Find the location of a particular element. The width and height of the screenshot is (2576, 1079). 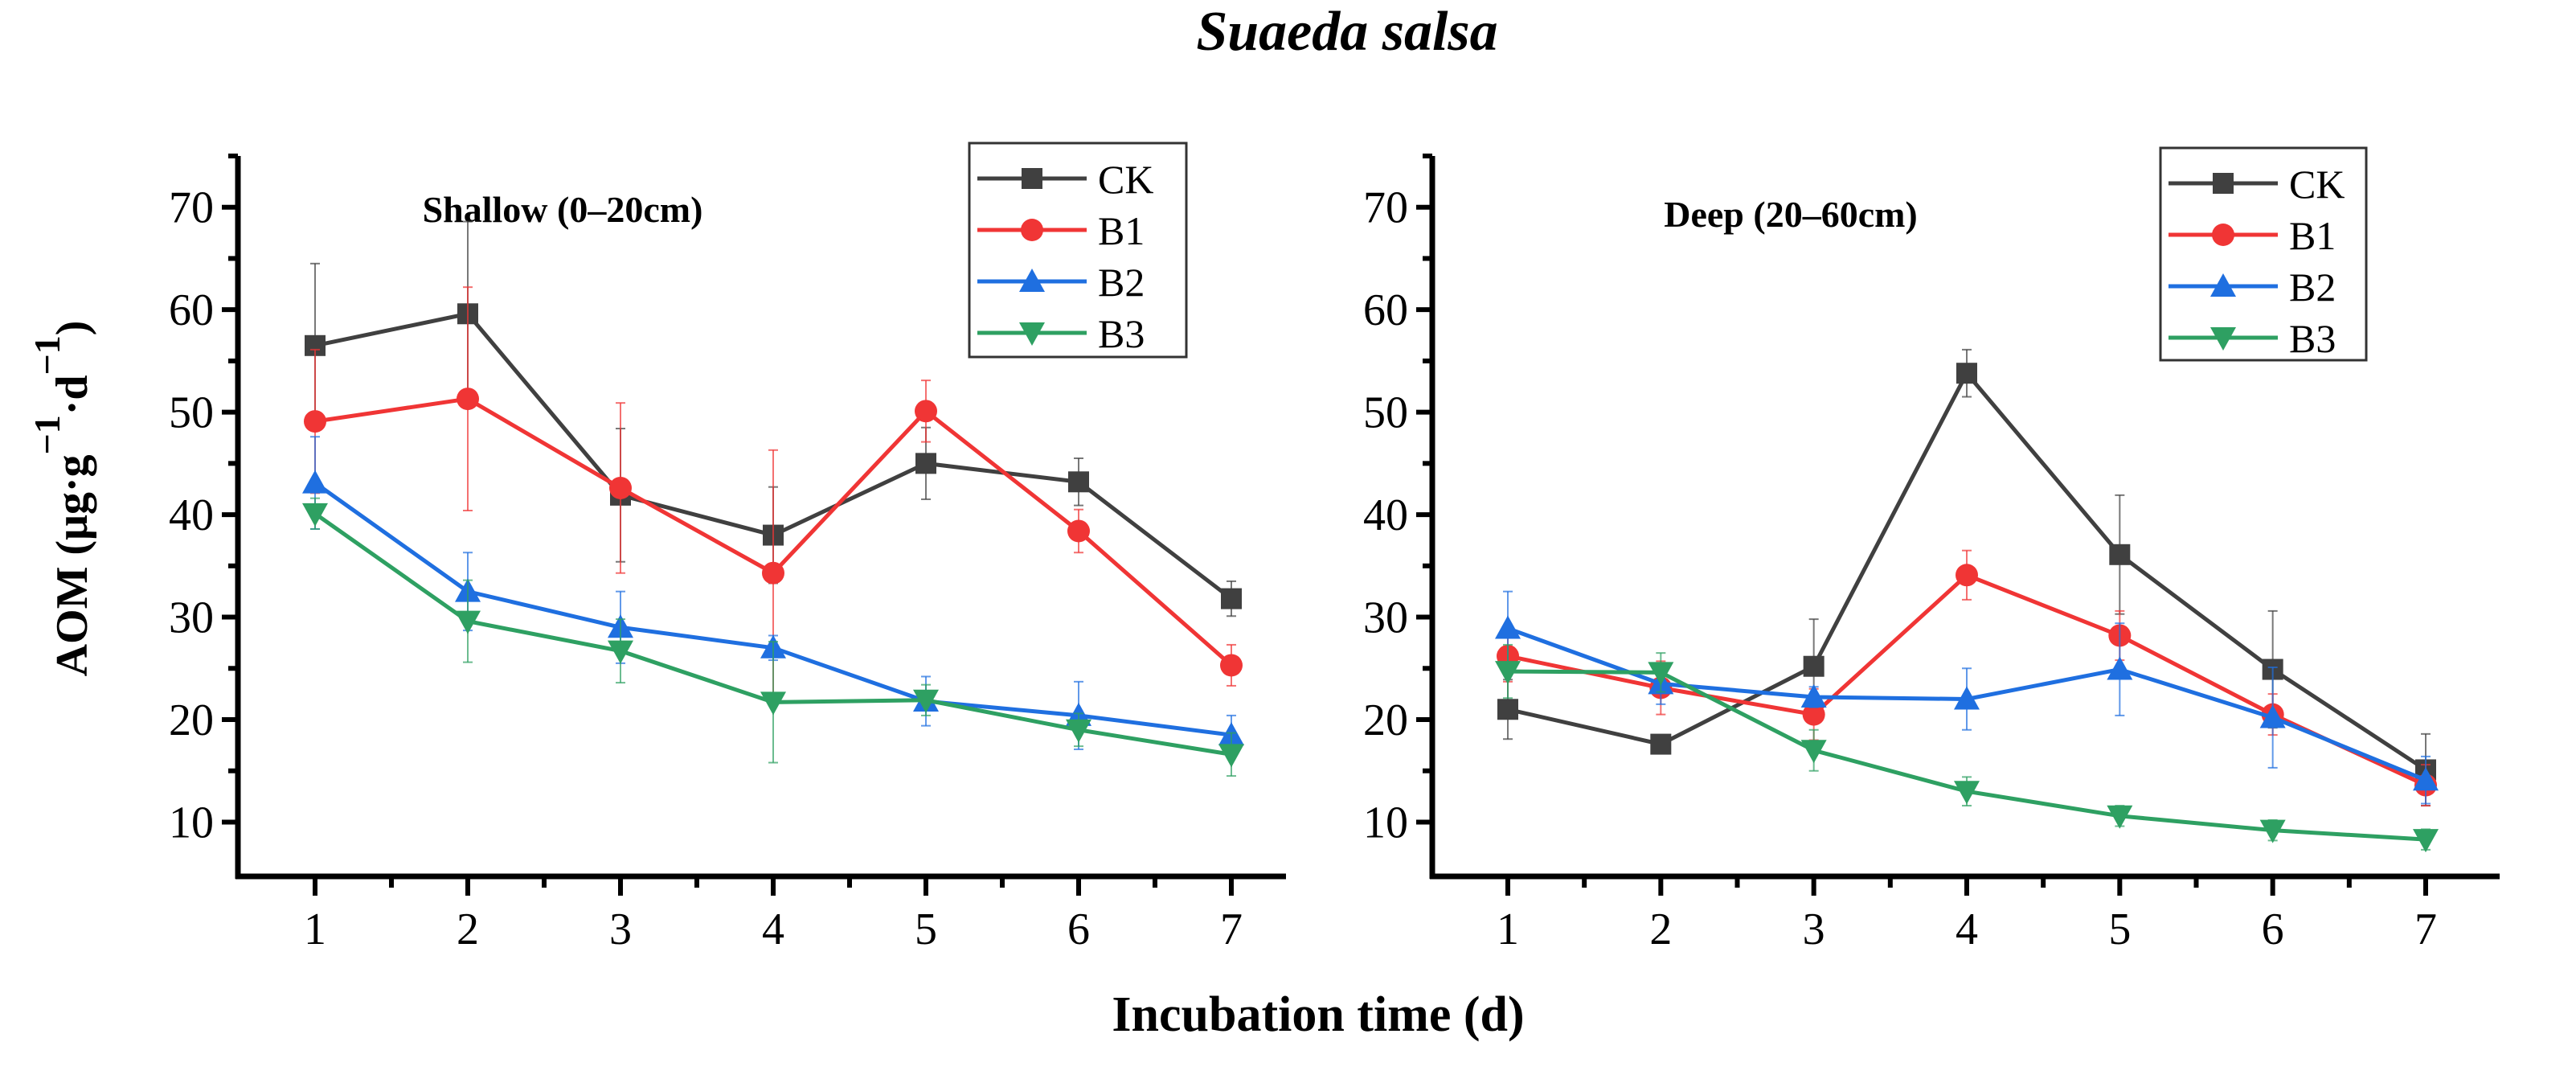

svg-text: AOM (μg·g−1·d−1) is located at coordinates (62, 499).